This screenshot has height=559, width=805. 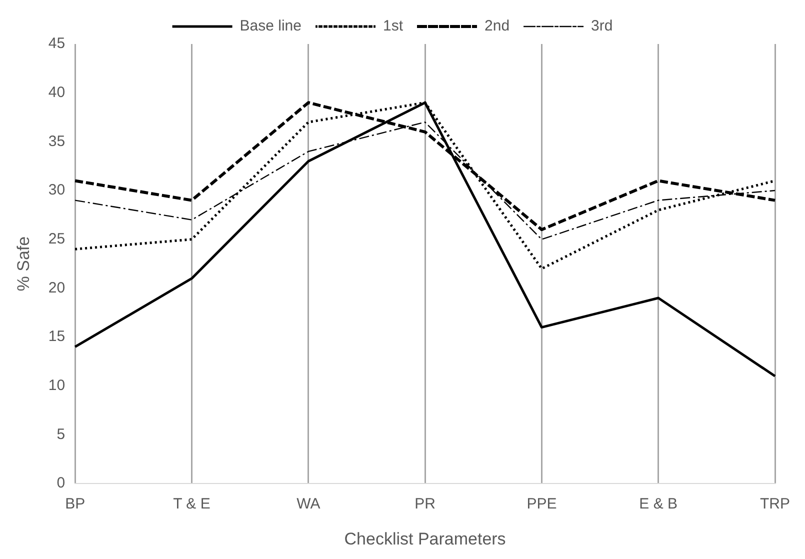 What do you see at coordinates (425, 538) in the screenshot?
I see `x-axis-title: Checklist Parameters` at bounding box center [425, 538].